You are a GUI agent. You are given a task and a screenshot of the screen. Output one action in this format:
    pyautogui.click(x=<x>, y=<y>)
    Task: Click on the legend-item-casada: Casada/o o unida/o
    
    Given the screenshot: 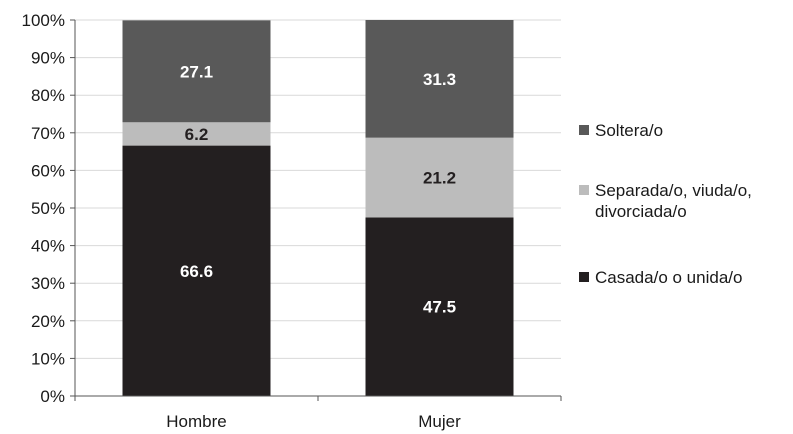 What is the action you would take?
    pyautogui.click(x=686, y=277)
    